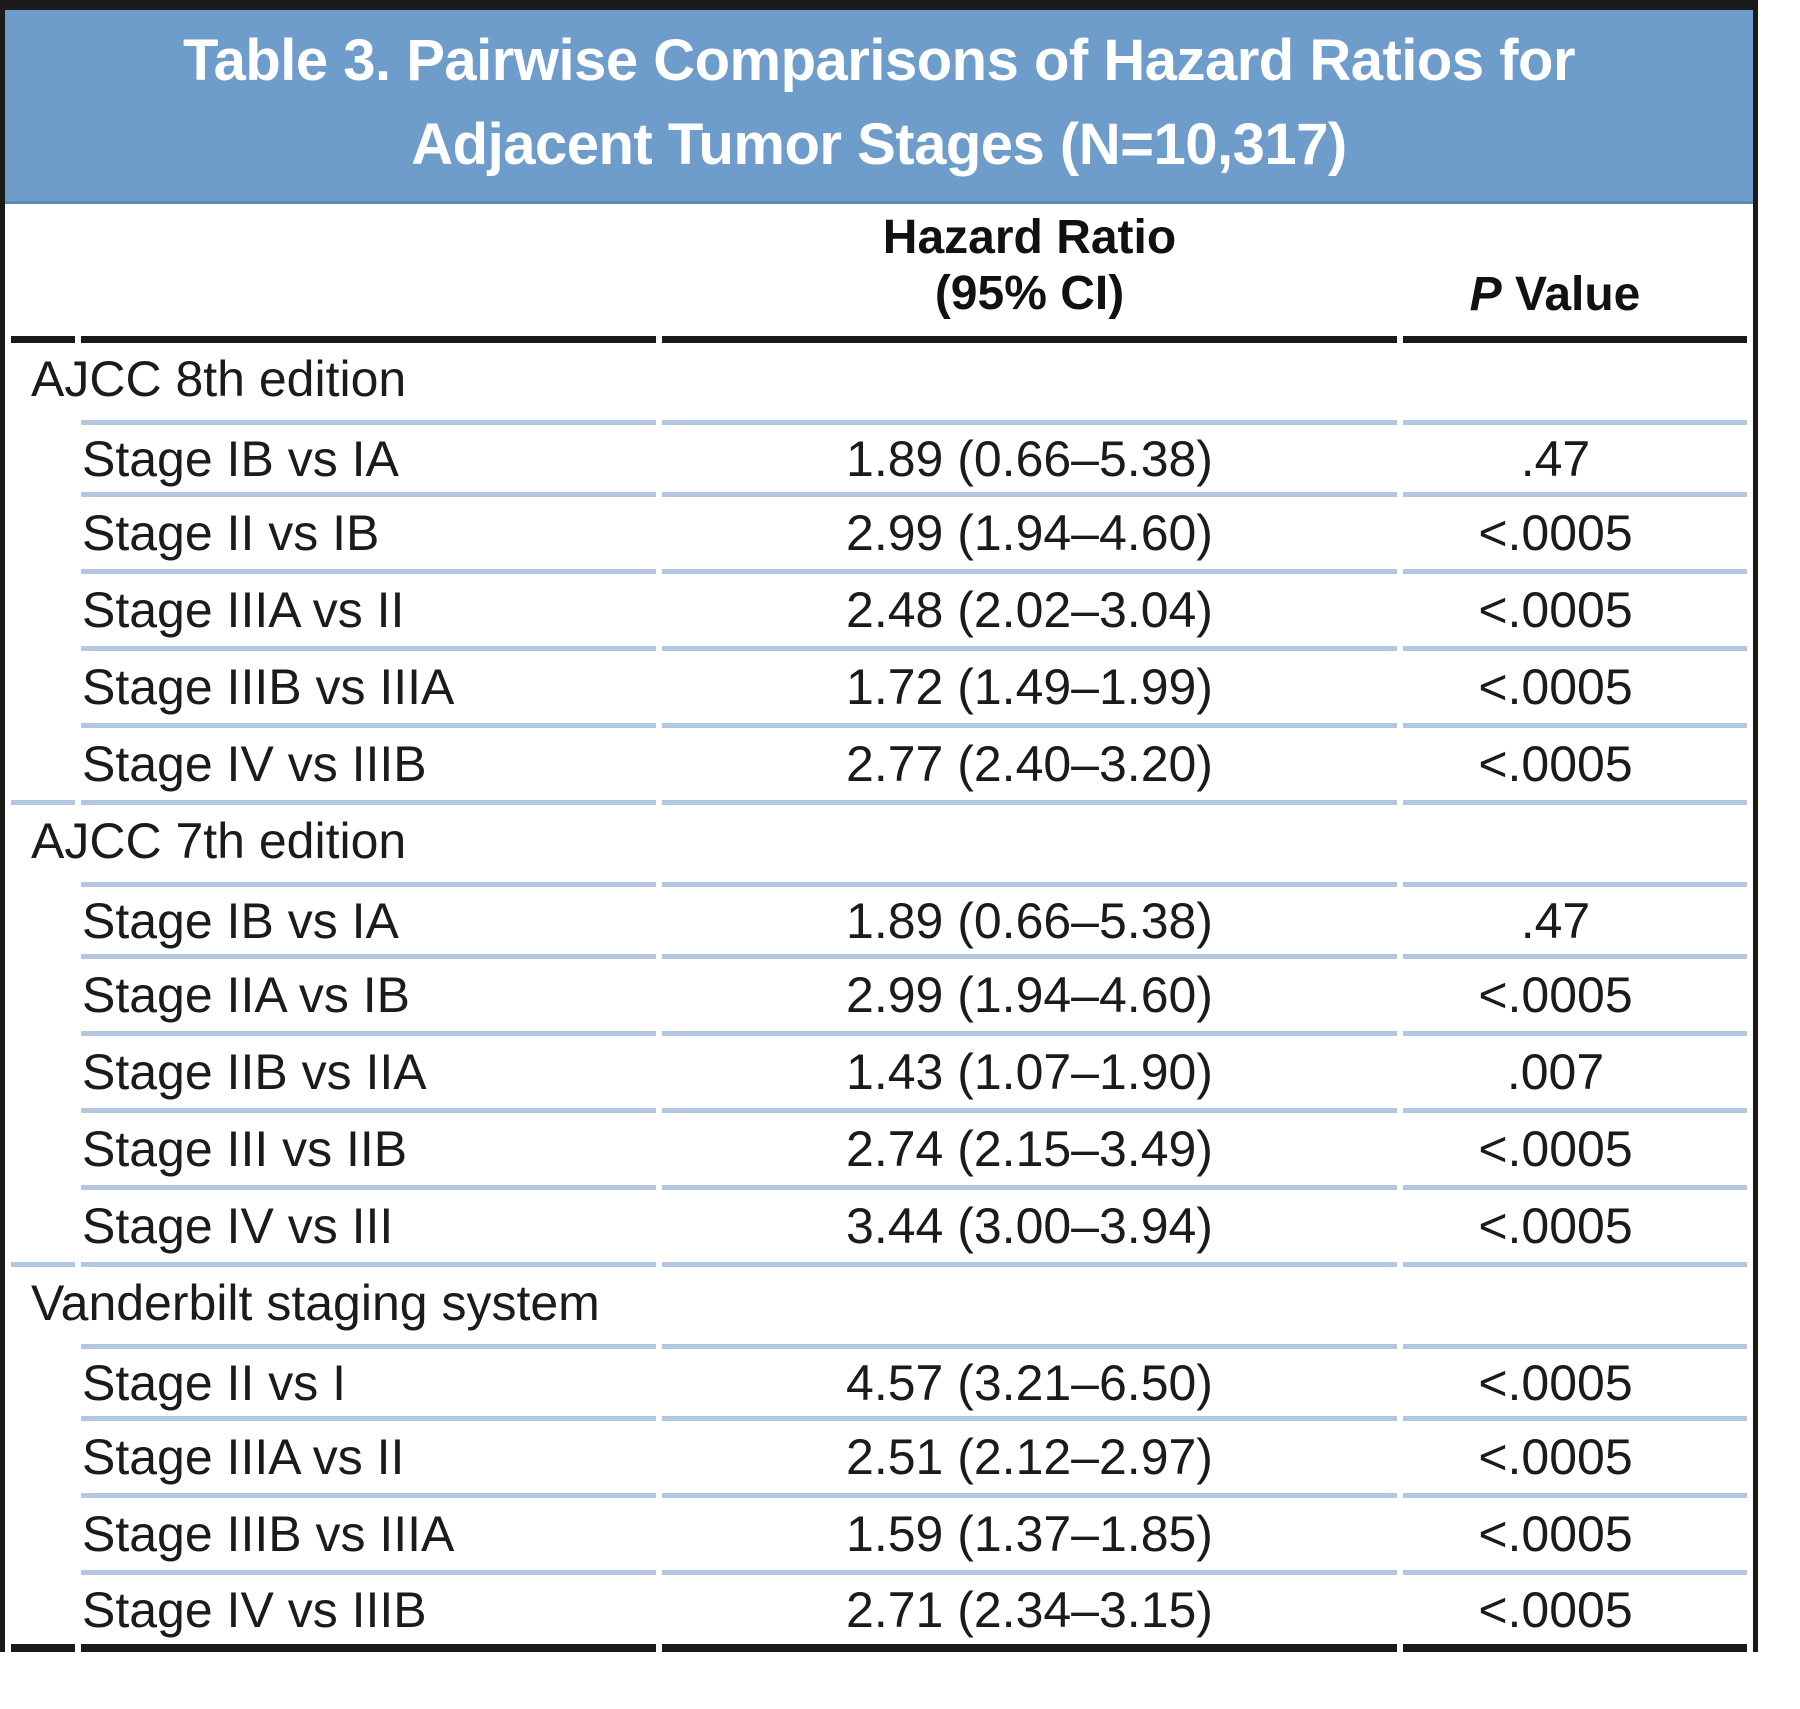 Image resolution: width=1800 pixels, height=1709 pixels. I want to click on hazard-ratio-value: 2.51 (2.12–2.97), so click(1029, 1459).